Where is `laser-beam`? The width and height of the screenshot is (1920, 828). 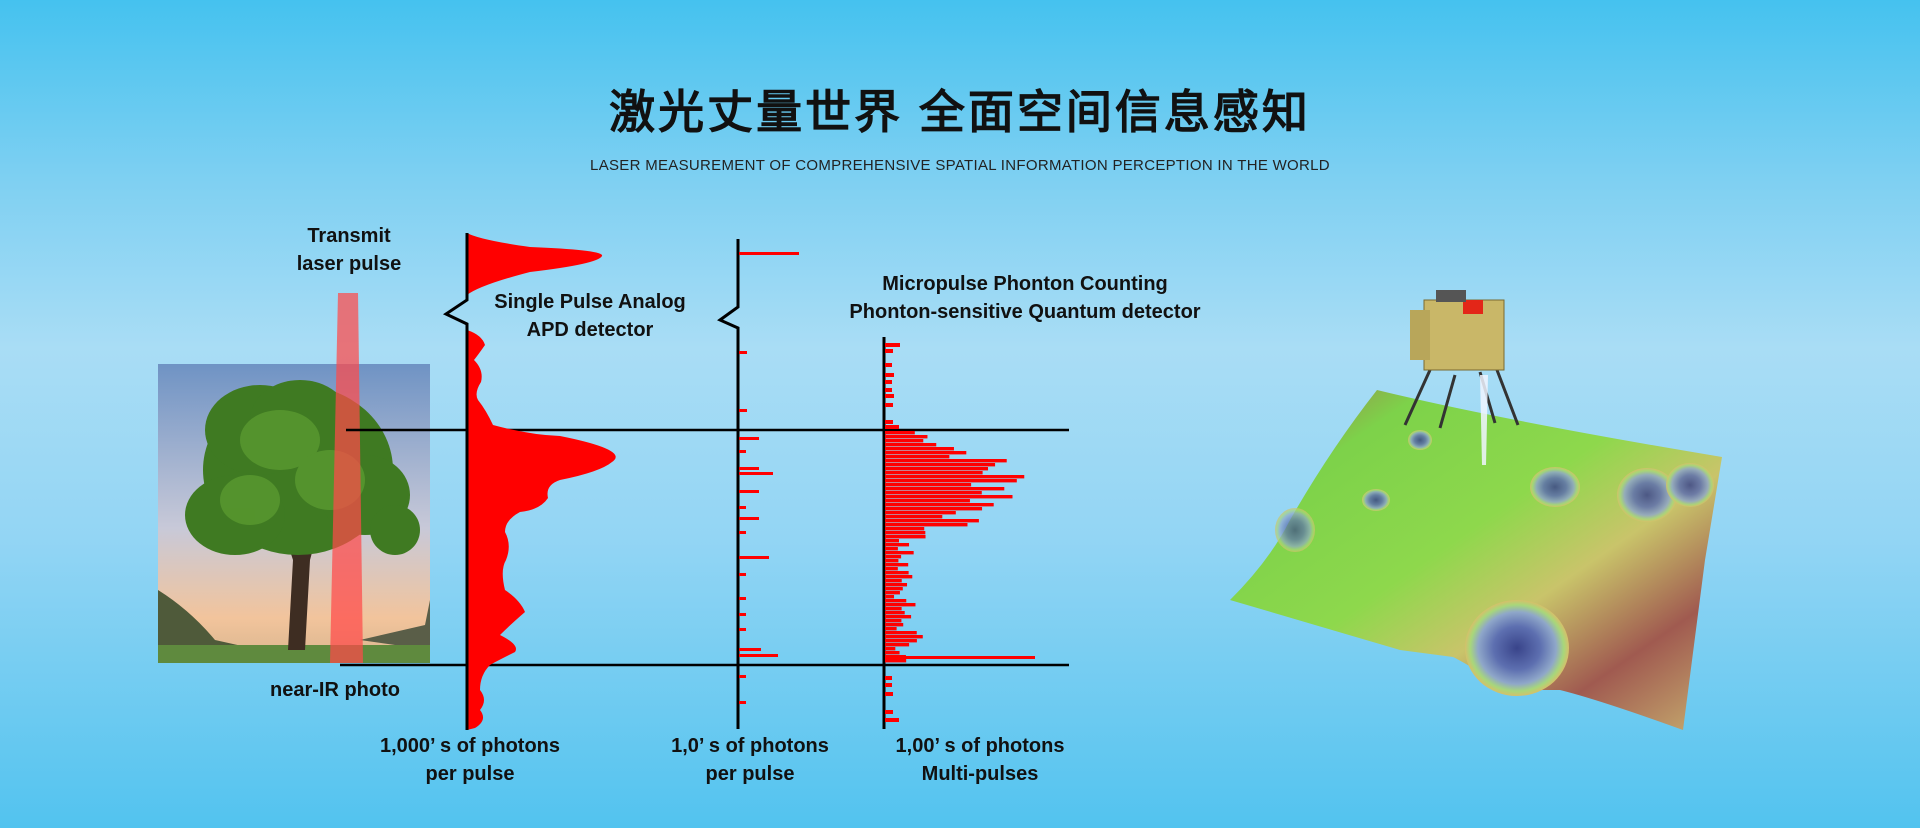 laser-beam is located at coordinates (346, 478).